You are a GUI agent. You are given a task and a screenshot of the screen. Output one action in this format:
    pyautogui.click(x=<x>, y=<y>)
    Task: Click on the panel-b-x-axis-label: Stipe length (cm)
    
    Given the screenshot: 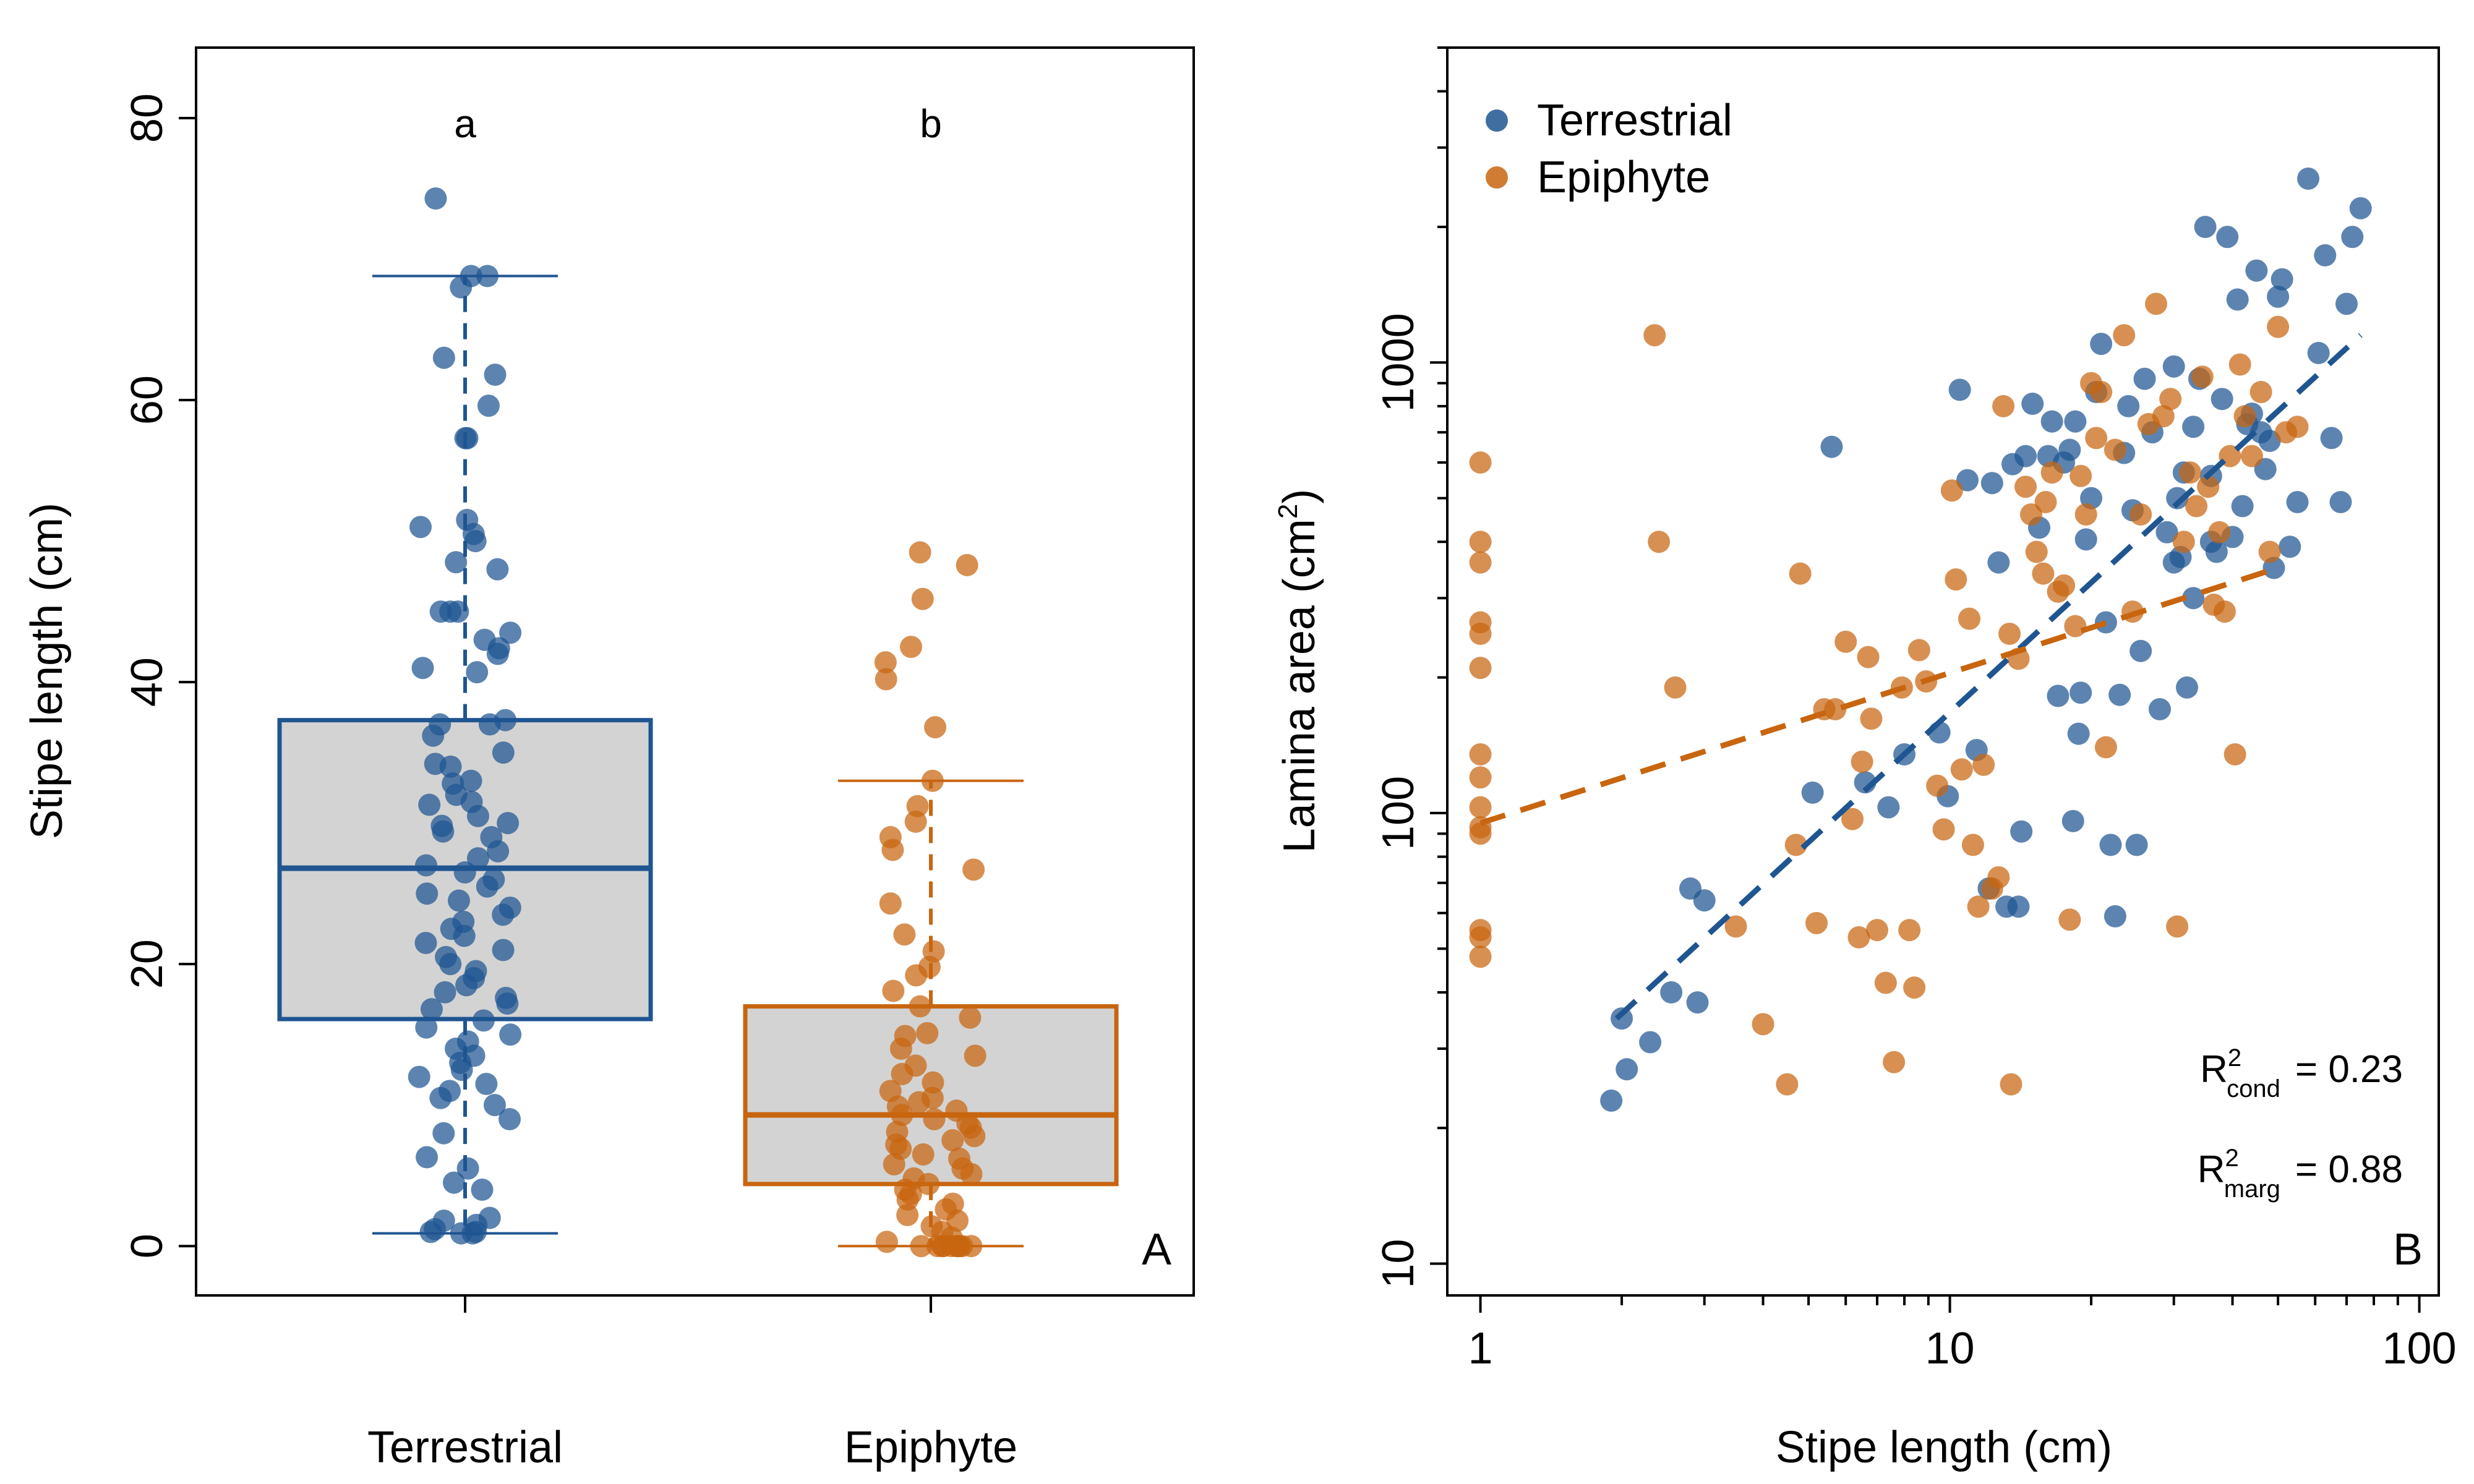 What is the action you would take?
    pyautogui.click(x=1944, y=1447)
    